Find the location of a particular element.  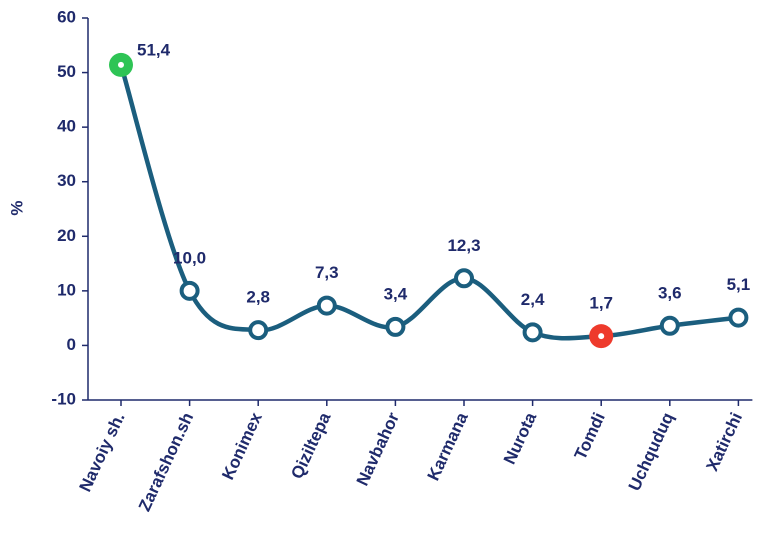

x-tick-label: Konimex is located at coordinates (242, 446).